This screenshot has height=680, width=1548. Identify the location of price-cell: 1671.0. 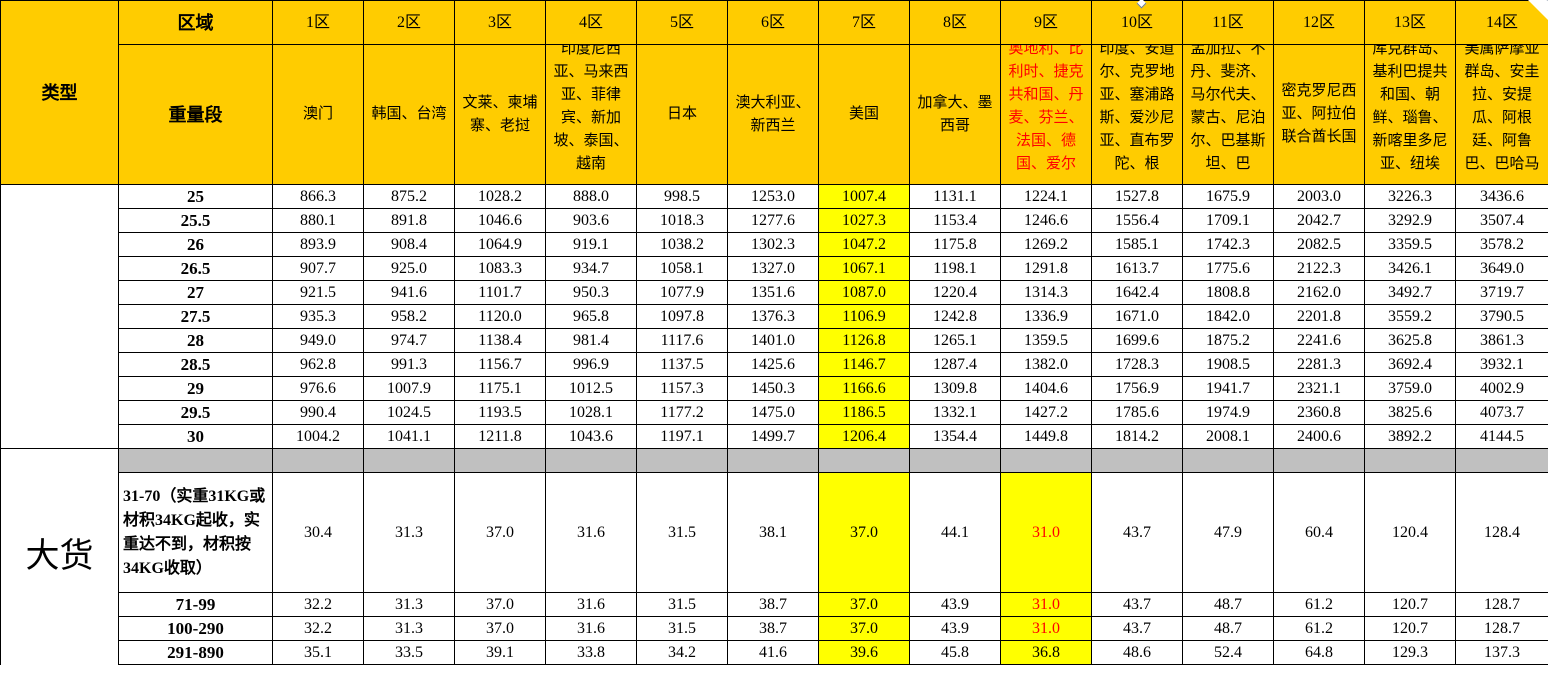
(1137, 316).